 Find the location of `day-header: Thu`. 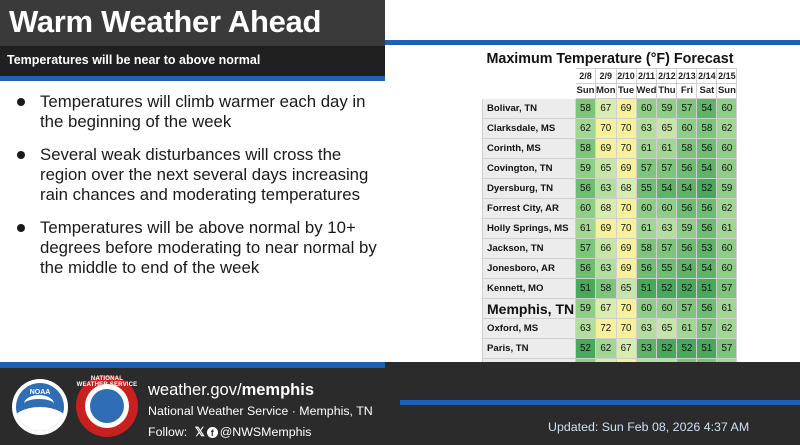

day-header: Thu is located at coordinates (667, 91).